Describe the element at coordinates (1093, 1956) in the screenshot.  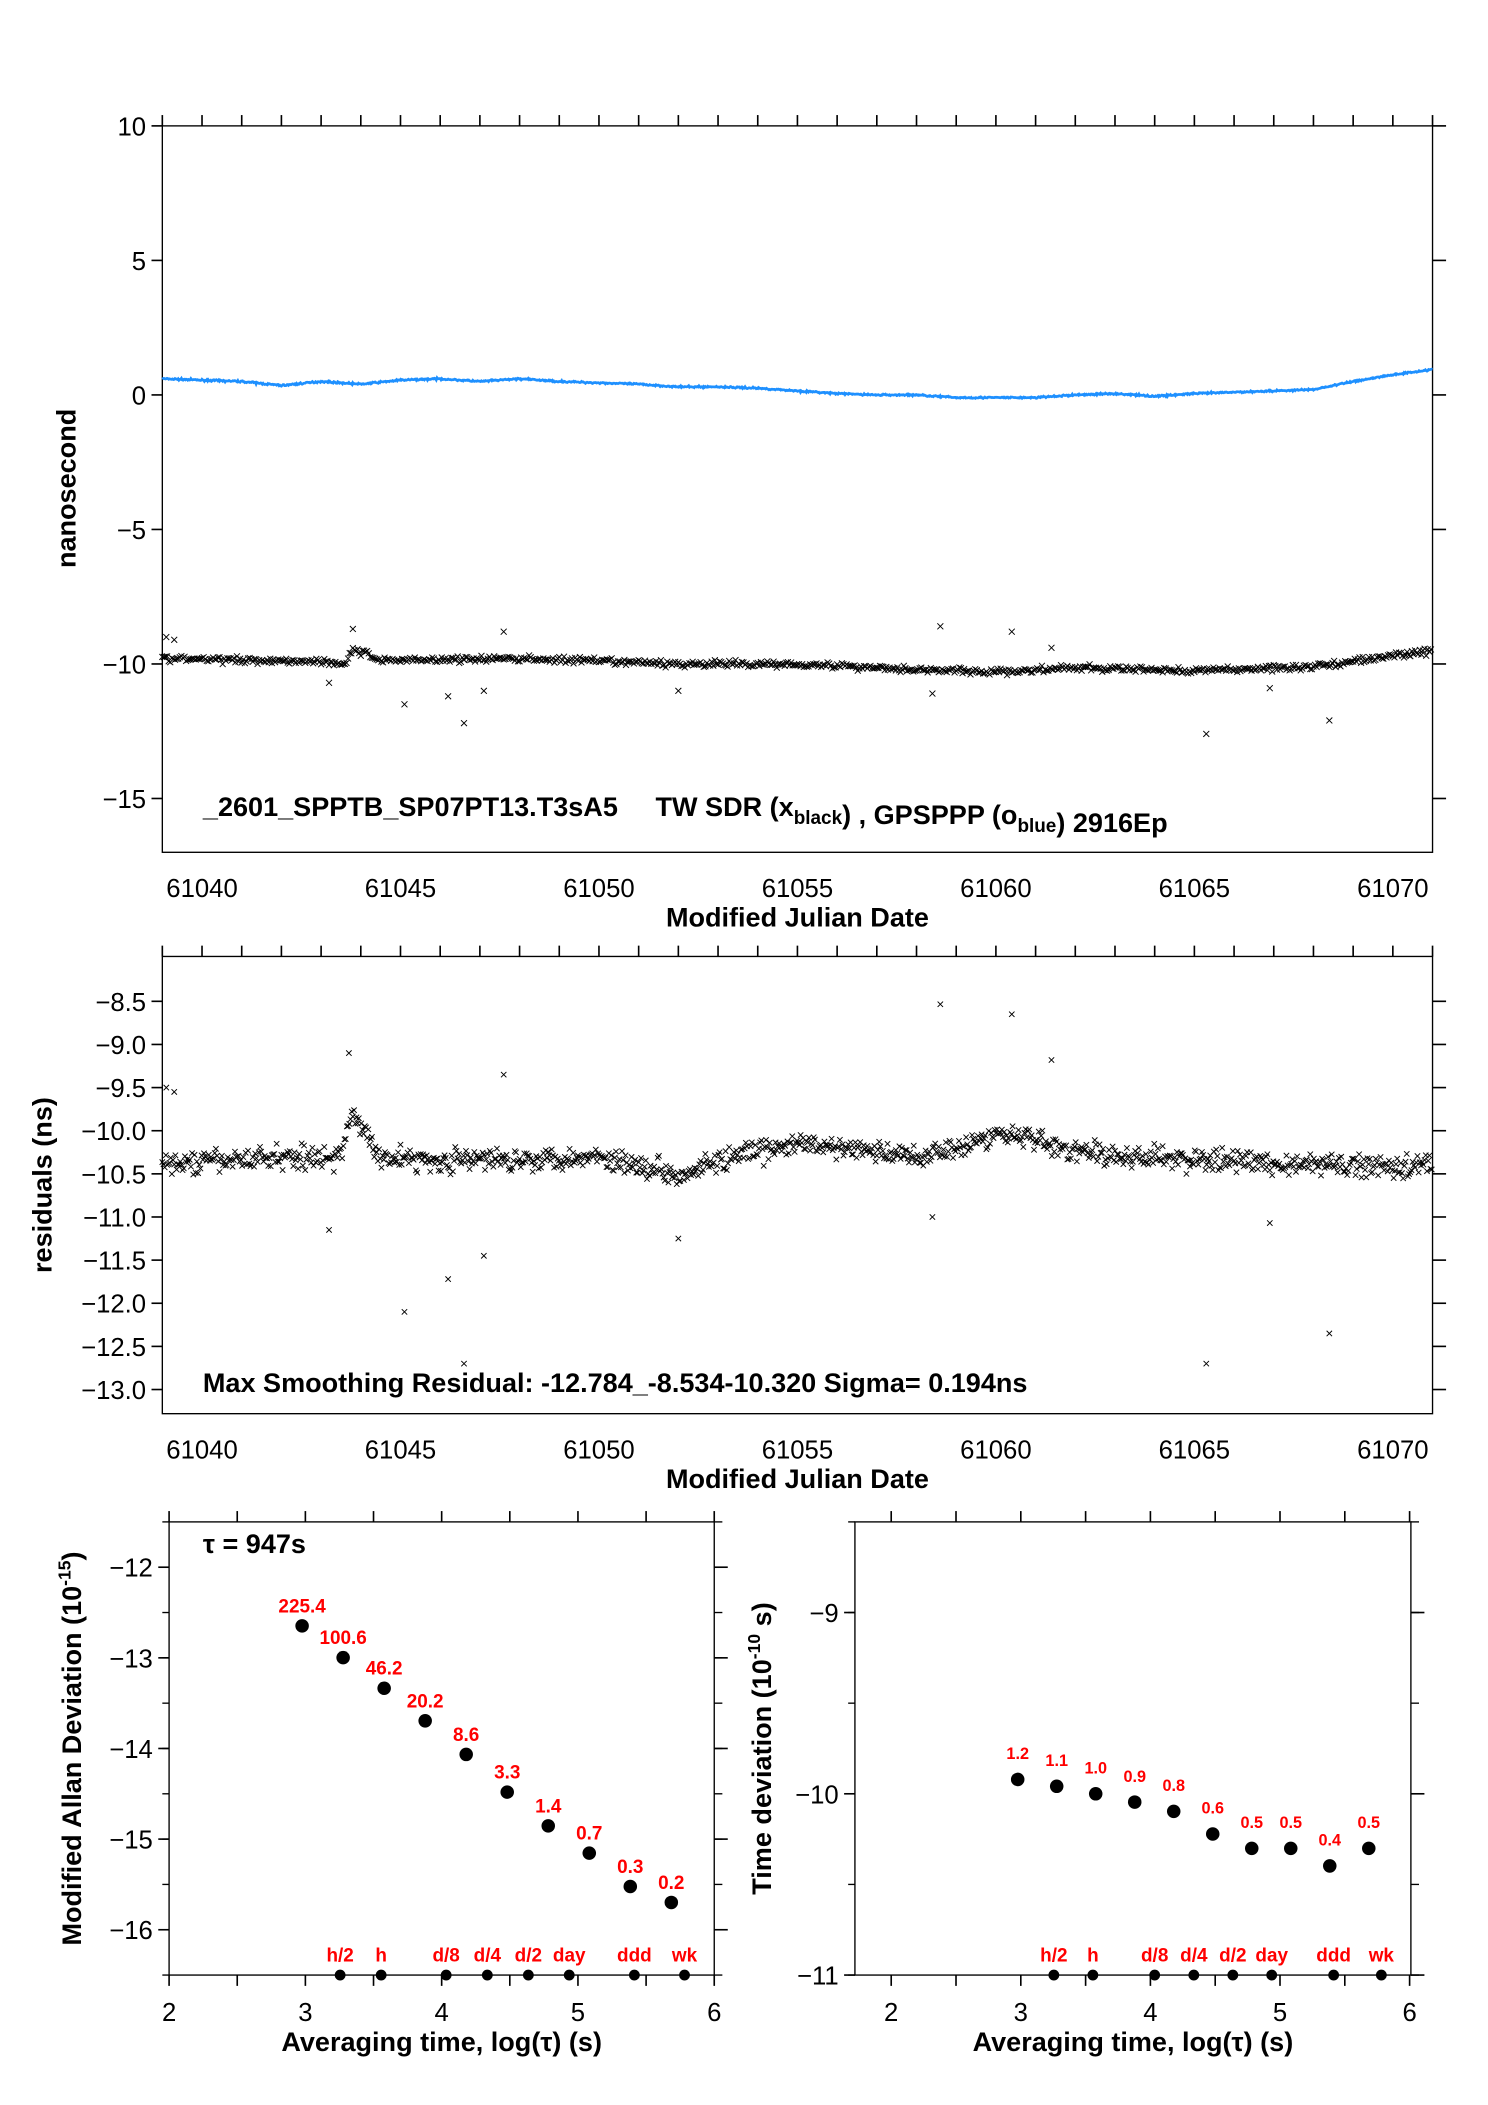
I see `averaging-time-marker-label: h` at that location.